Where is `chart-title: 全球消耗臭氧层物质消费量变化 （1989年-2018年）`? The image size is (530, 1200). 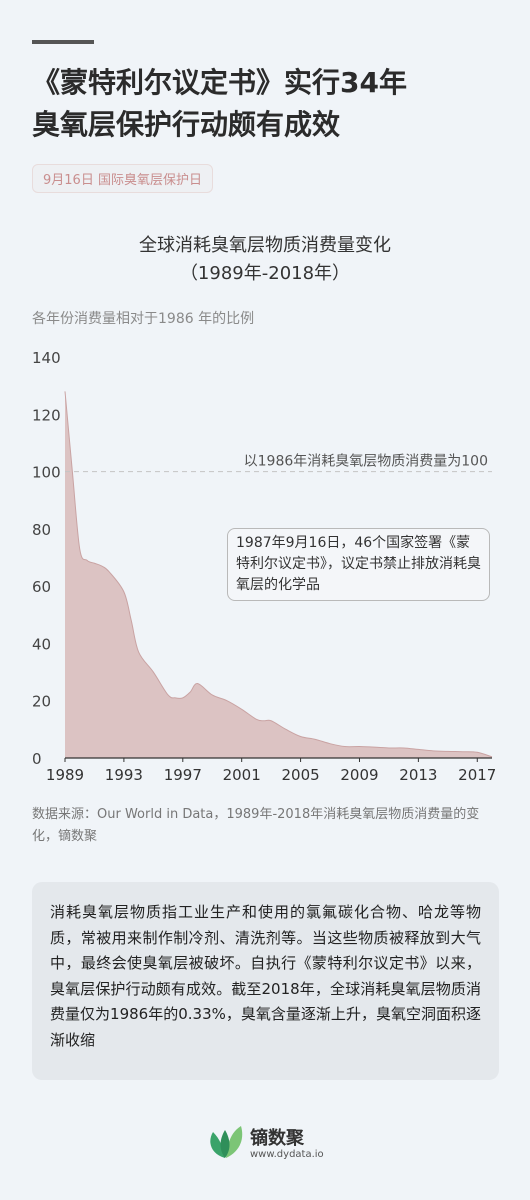 chart-title: 全球消耗臭氧层物质消费量变化 （1989年-2018年） is located at coordinates (265, 260).